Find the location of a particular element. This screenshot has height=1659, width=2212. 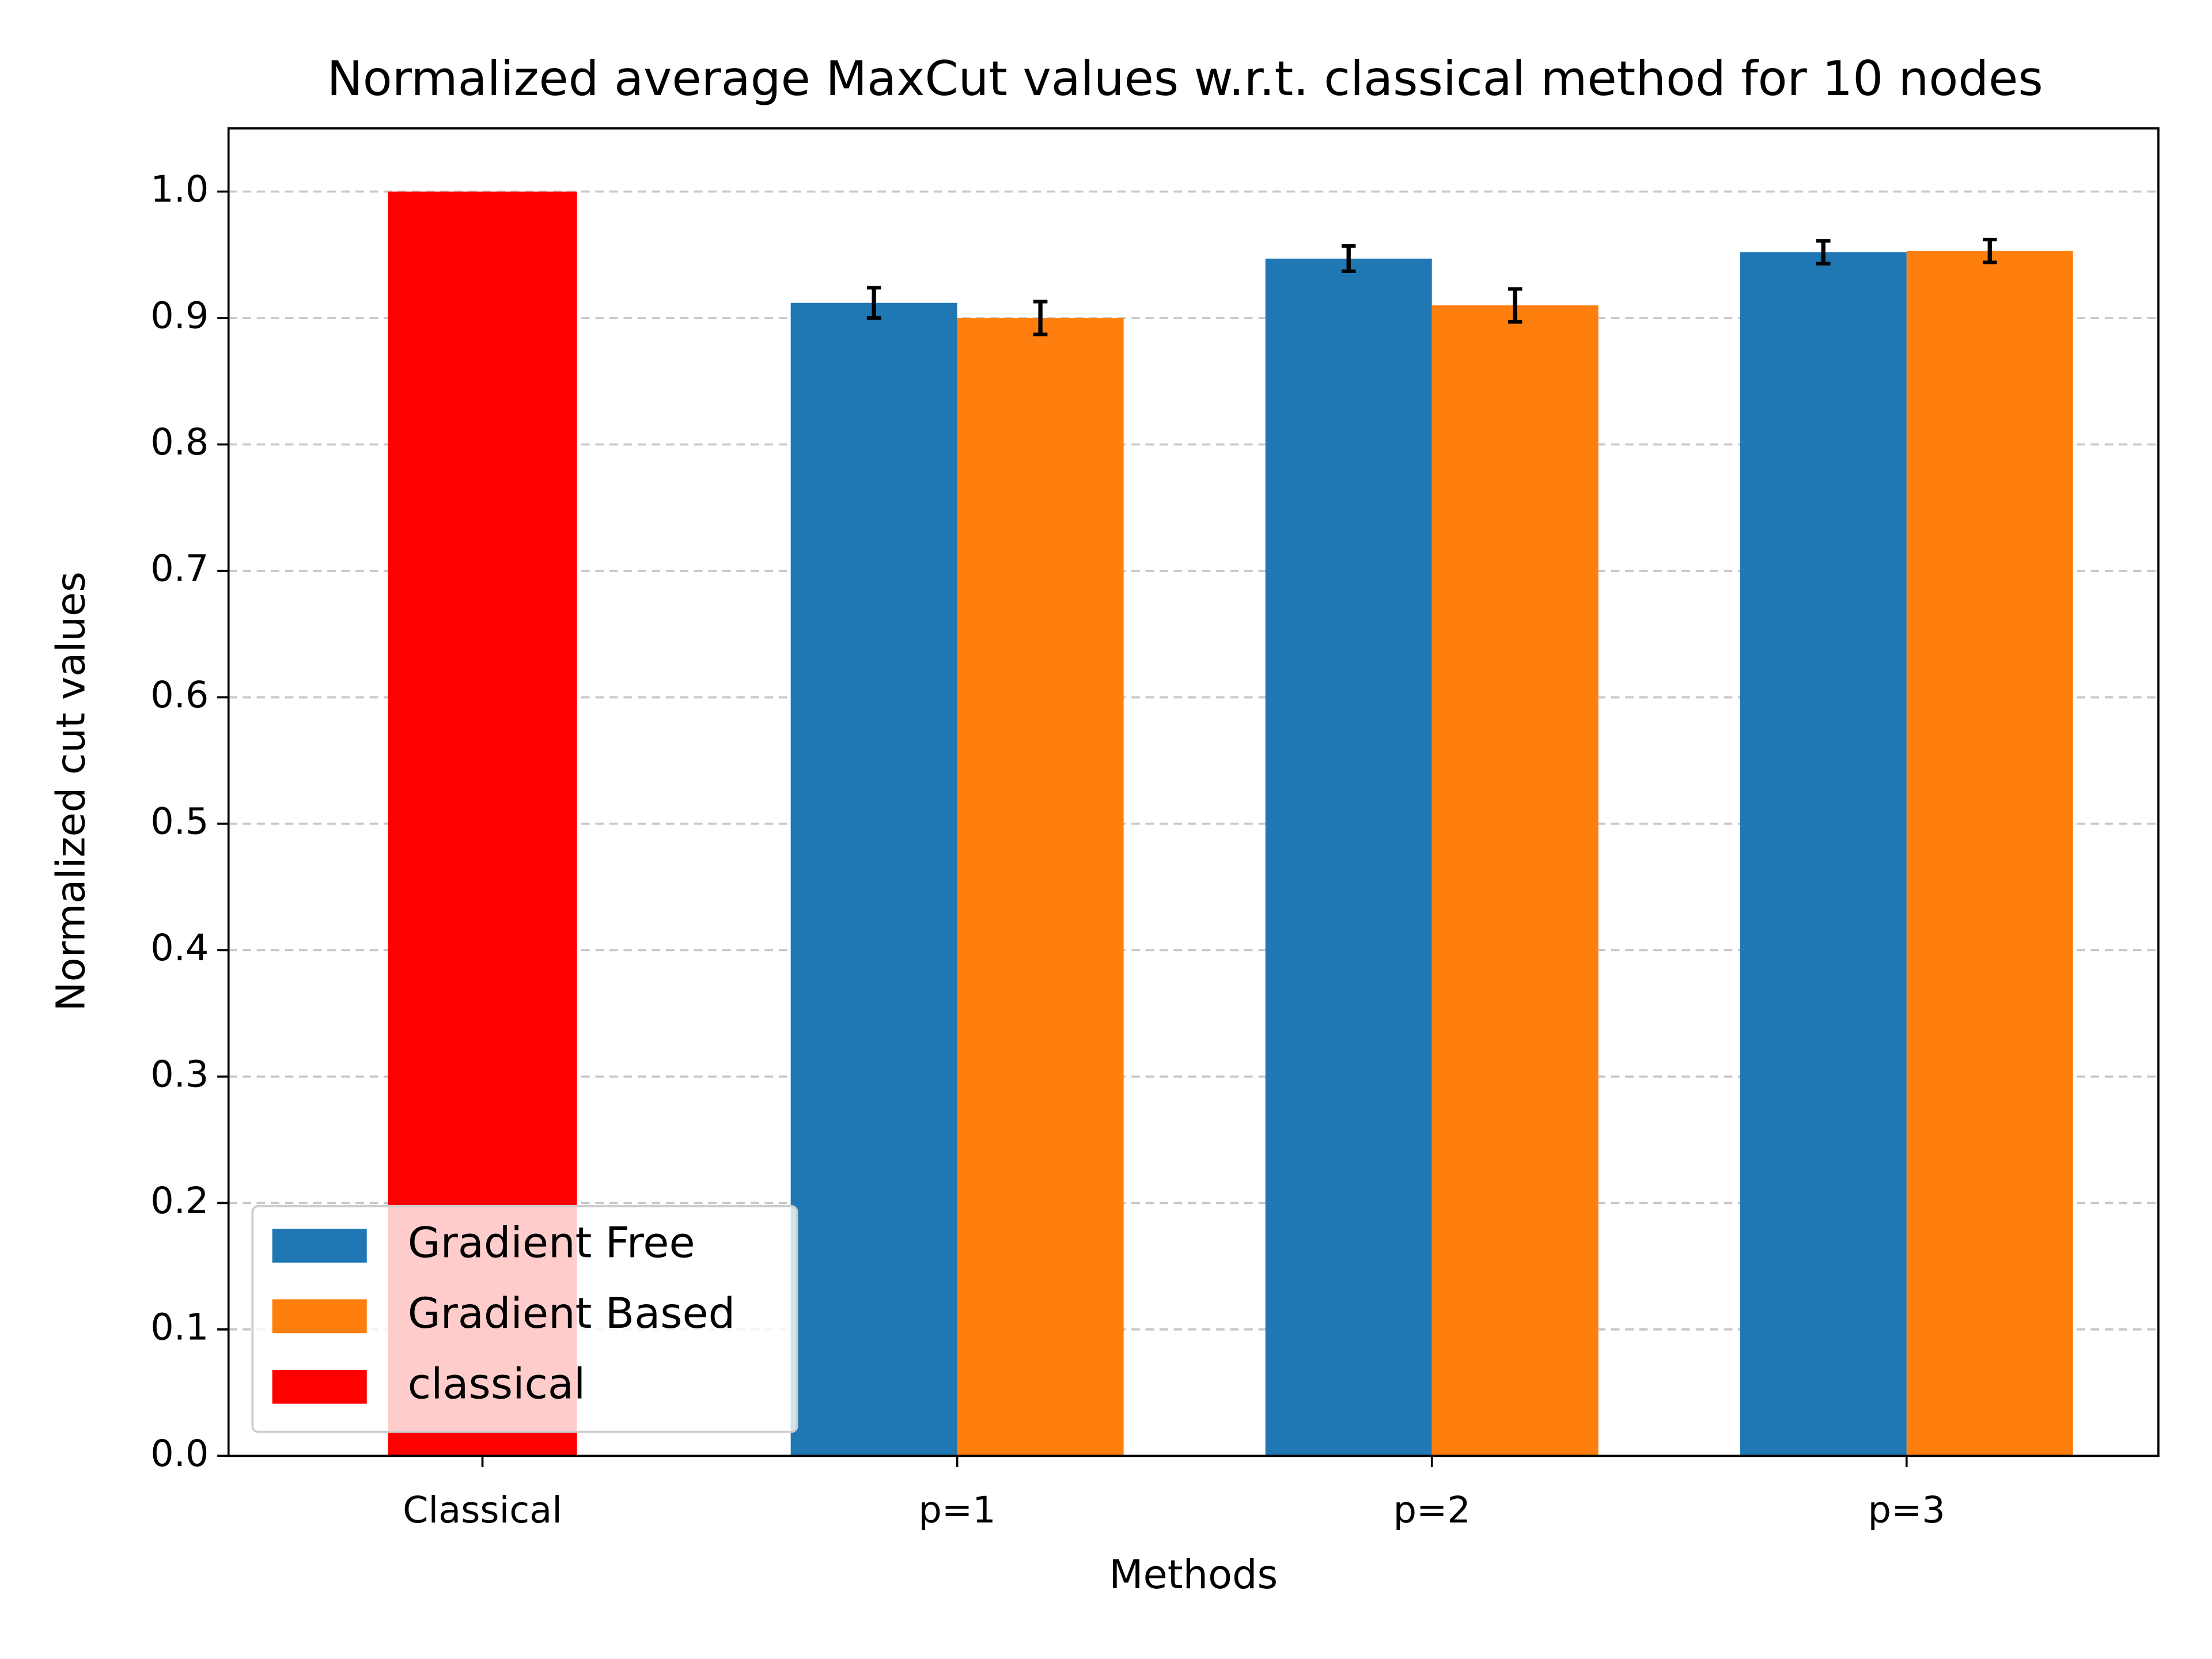

x-tick-label: p=1 is located at coordinates (957, 1510).